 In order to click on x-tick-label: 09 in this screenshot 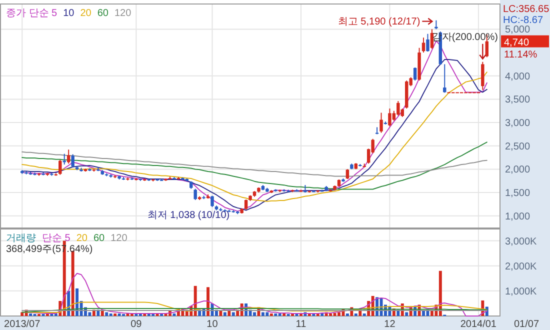, I will do `click(136, 324)`.